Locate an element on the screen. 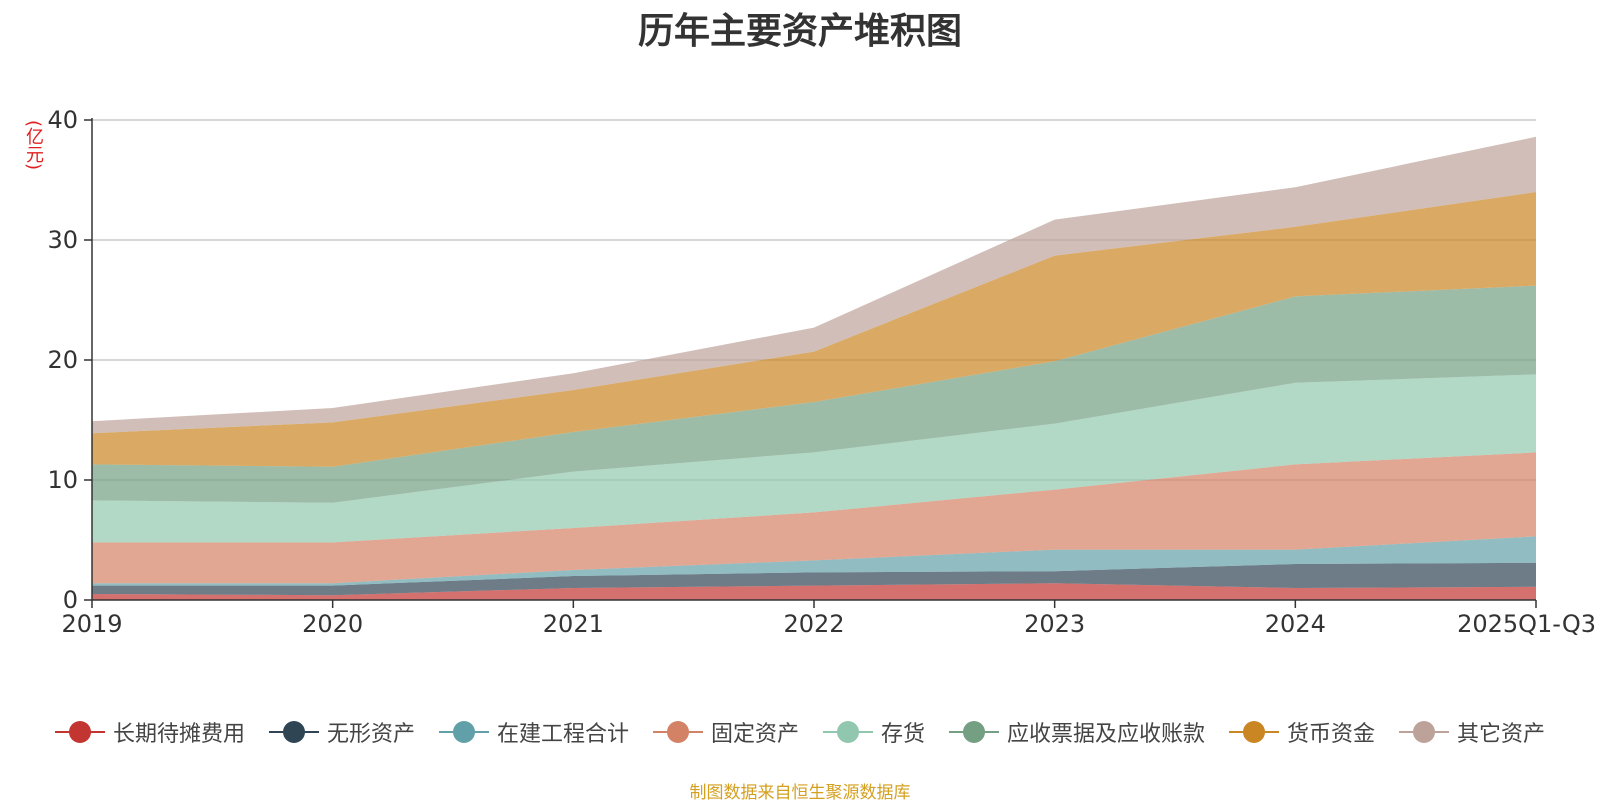 The image size is (1600, 803). legend-label: 在建工程合计 is located at coordinates (562, 734).